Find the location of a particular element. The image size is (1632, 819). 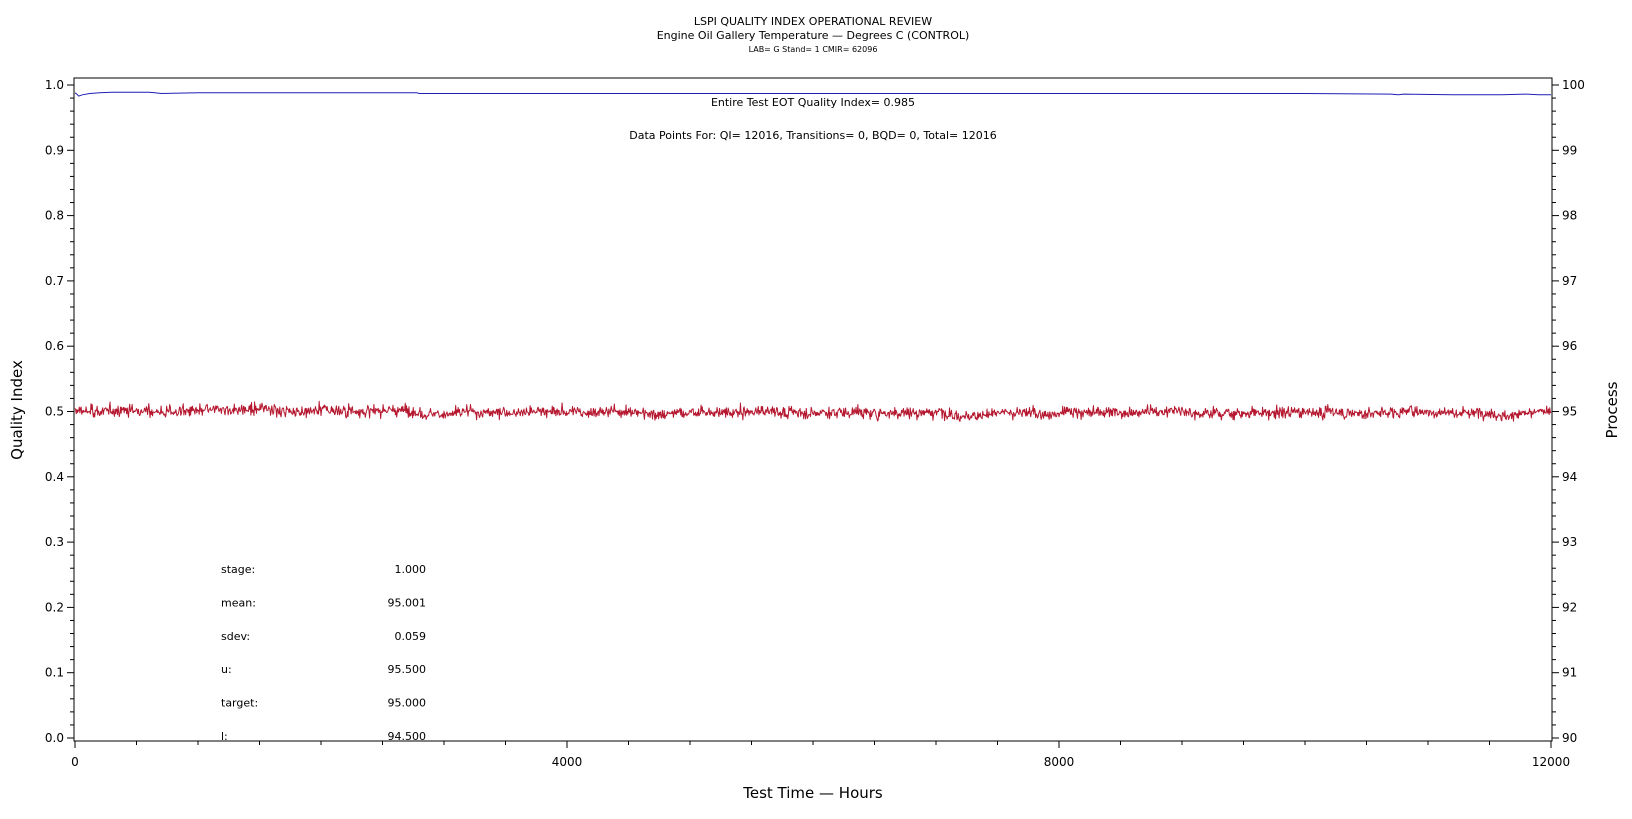

stat-value: 1.000 is located at coordinates (411, 569).